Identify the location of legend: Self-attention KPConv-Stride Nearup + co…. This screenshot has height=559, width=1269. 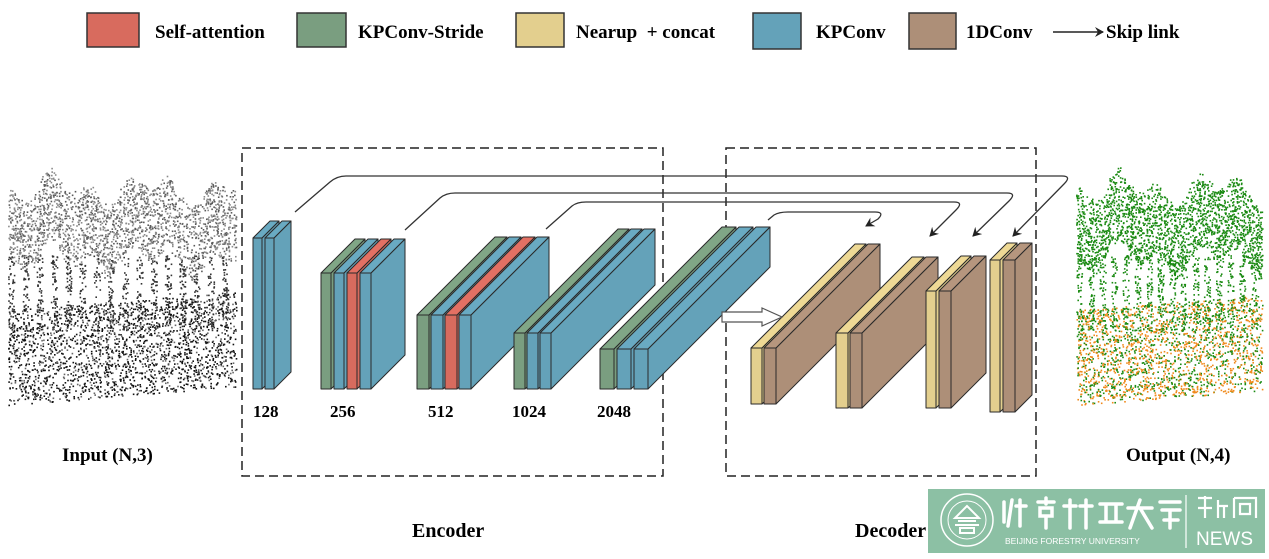
(633, 31).